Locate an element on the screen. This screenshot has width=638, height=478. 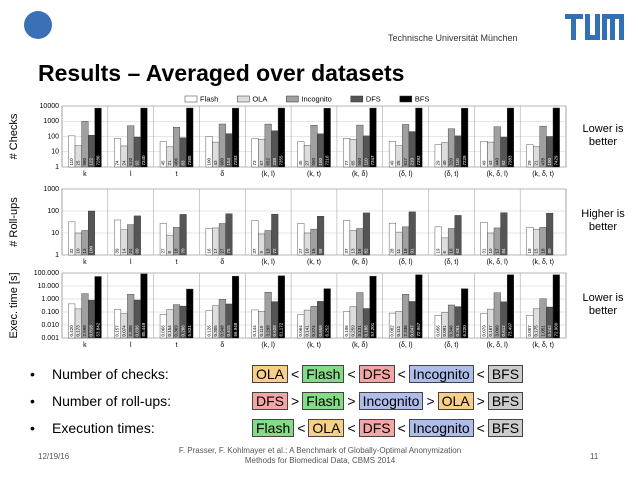
value-label: 60 is located at coordinates (137, 251).